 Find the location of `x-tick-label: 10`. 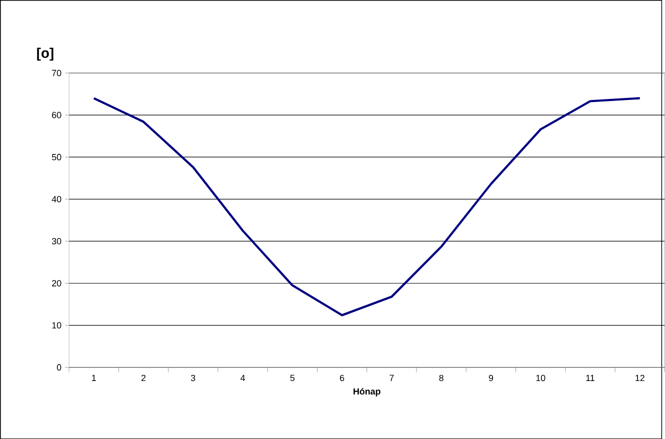

x-tick-label: 10 is located at coordinates (541, 377).